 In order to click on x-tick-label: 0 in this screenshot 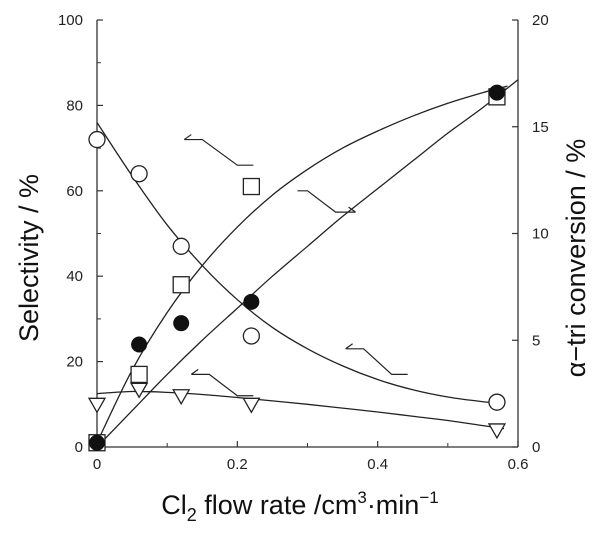, I will do `click(97, 464)`.